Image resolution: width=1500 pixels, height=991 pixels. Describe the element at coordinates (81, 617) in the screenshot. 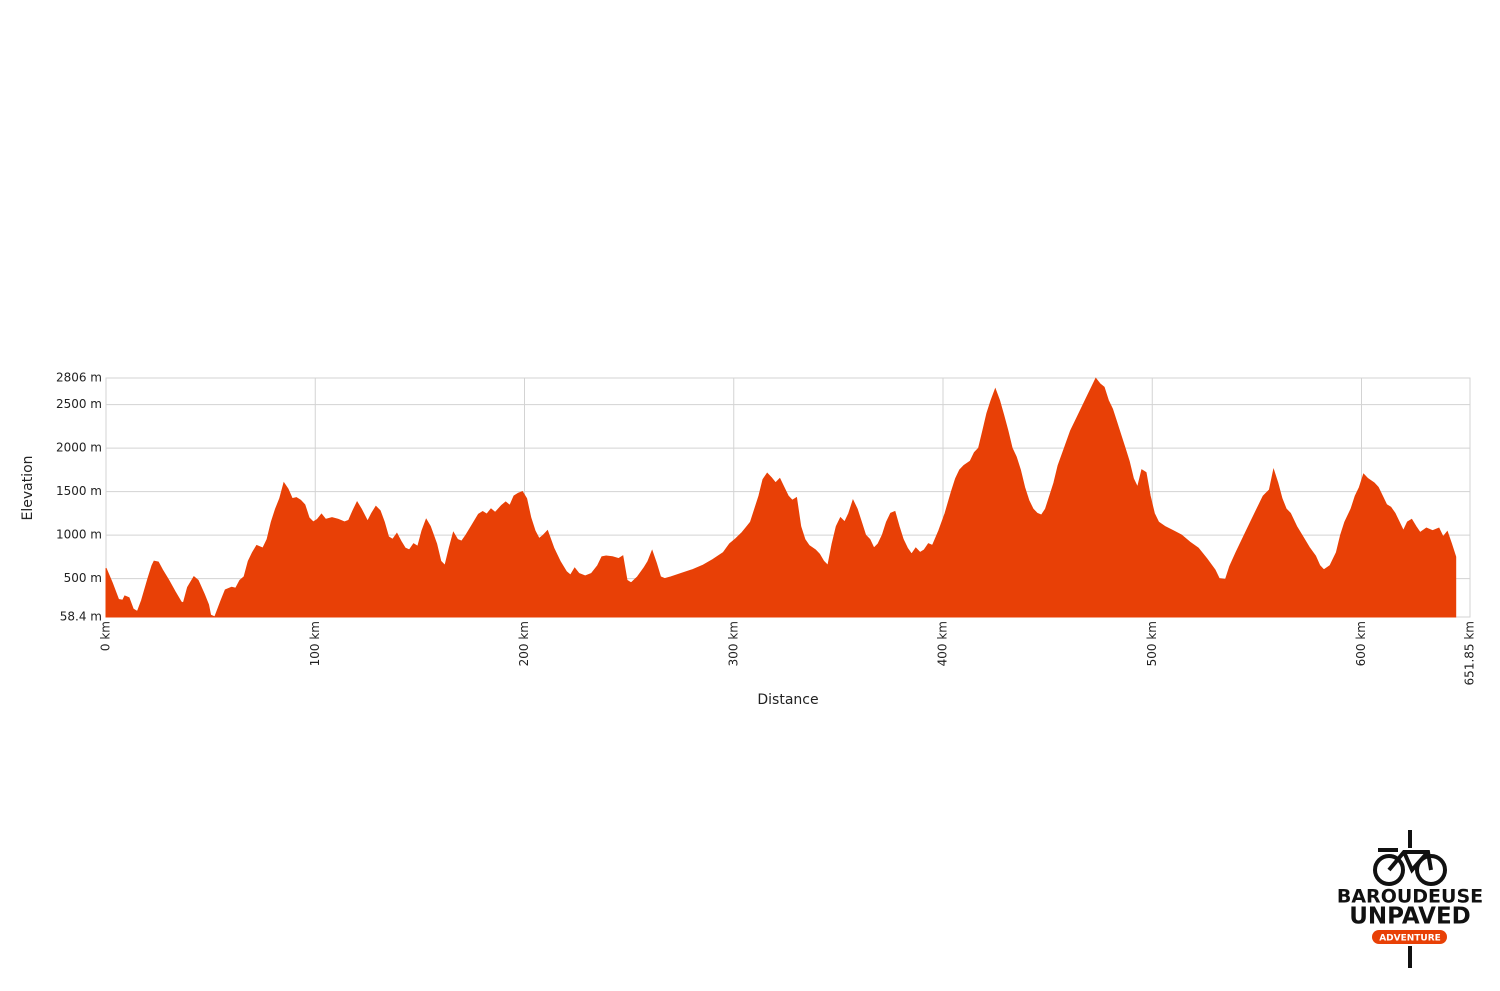

I see `y-tick-label: 58.4 m` at that location.